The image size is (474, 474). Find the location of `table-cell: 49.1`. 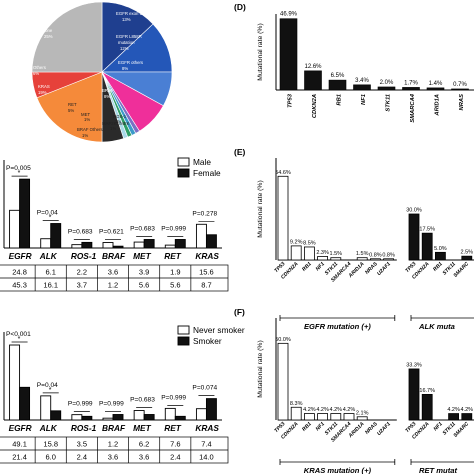

table-cell: 49.1 is located at coordinates (19, 444).